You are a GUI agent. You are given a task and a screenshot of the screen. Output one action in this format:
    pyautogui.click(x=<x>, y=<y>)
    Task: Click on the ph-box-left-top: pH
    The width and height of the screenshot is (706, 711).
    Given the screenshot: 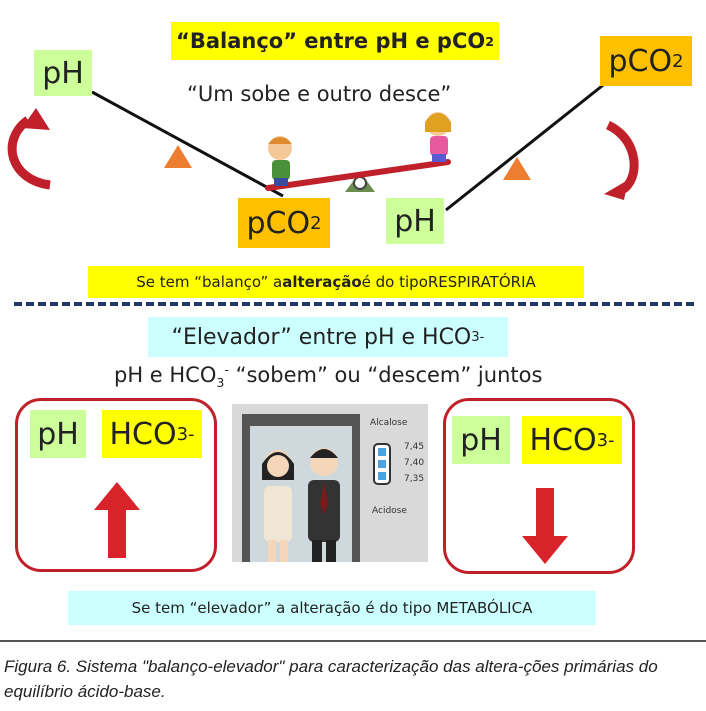 What is the action you would take?
    pyautogui.click(x=63, y=73)
    